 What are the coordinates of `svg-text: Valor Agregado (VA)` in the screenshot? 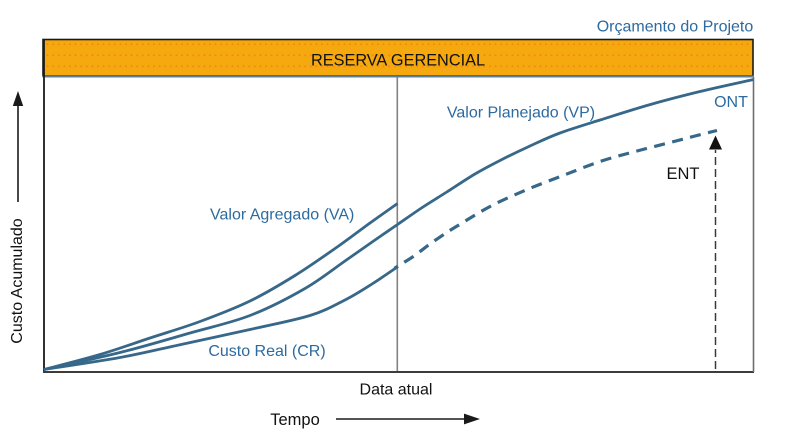 It's located at (282, 215).